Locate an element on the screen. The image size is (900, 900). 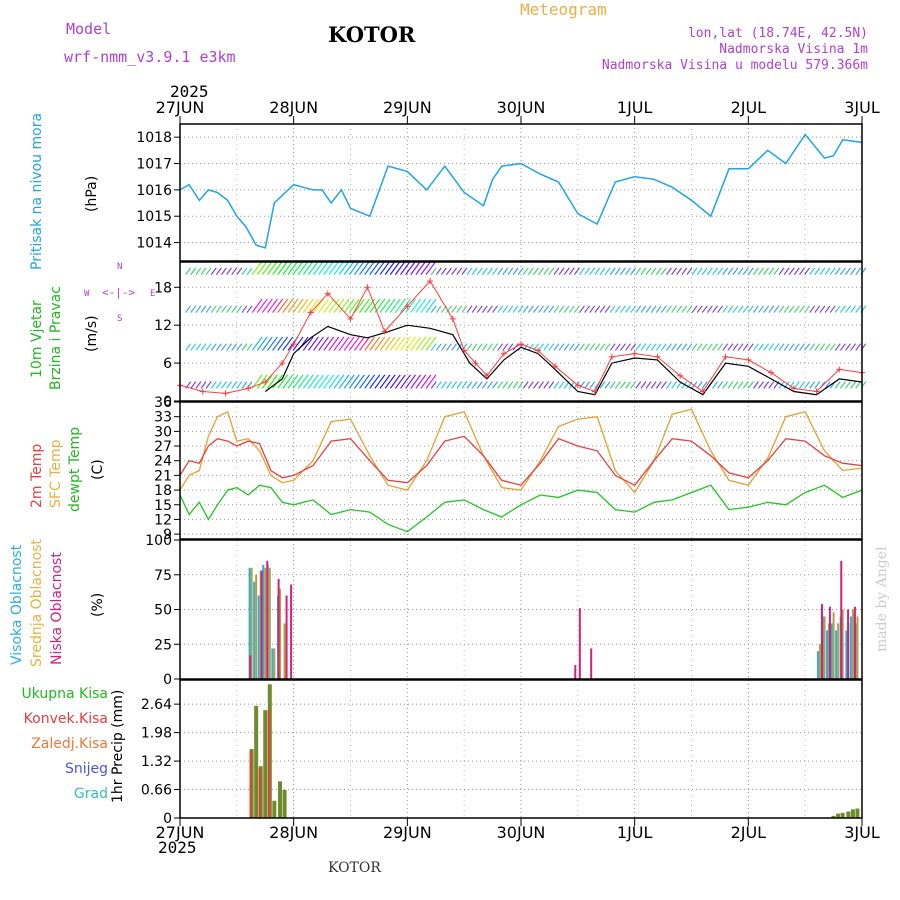
date-tick-label-bottom: 2JUL is located at coordinates (749, 832).